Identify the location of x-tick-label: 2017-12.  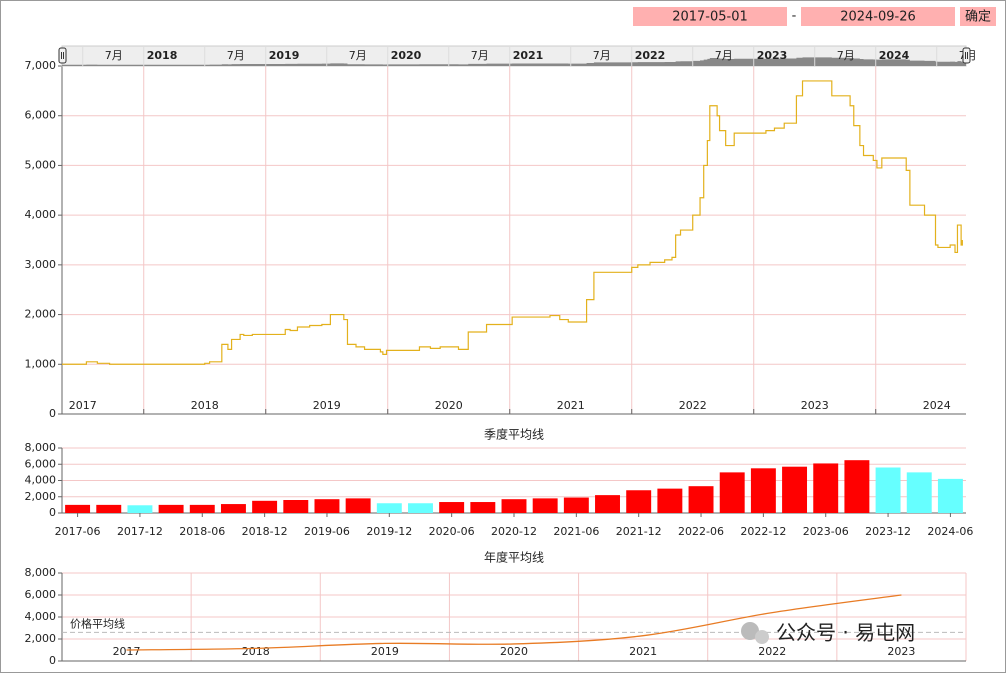
(140, 531).